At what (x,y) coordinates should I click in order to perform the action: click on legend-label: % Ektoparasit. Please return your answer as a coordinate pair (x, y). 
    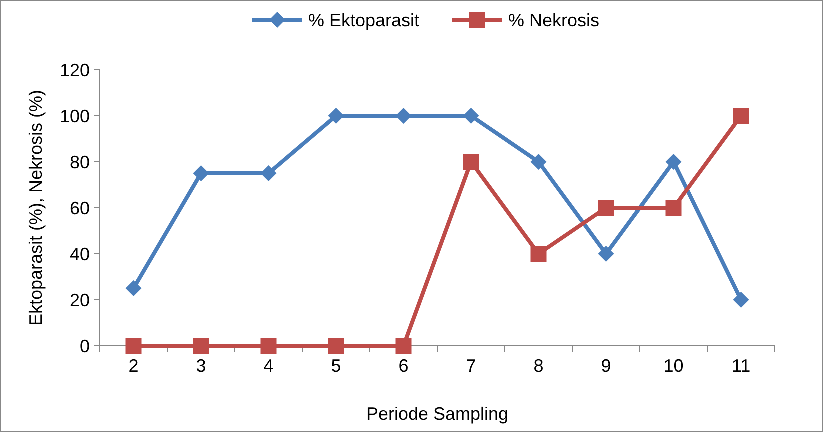
    Looking at the image, I should click on (364, 20).